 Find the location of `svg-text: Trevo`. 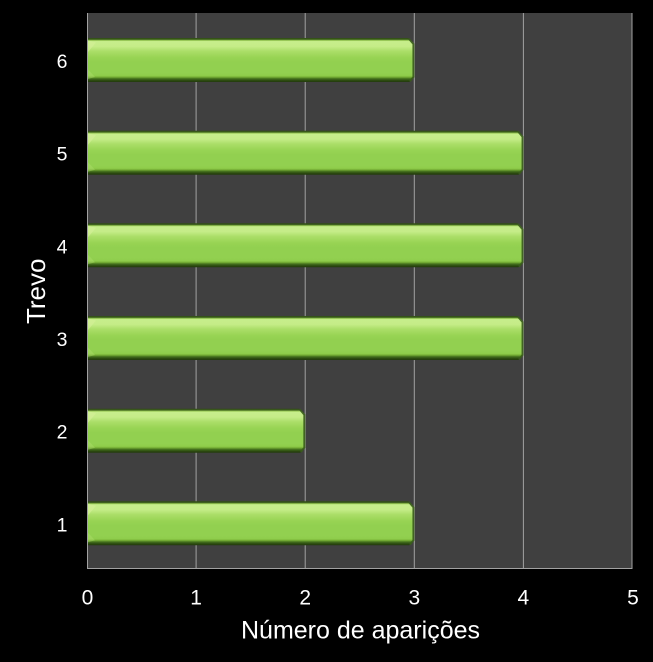

svg-text: Trevo is located at coordinates (36, 292).